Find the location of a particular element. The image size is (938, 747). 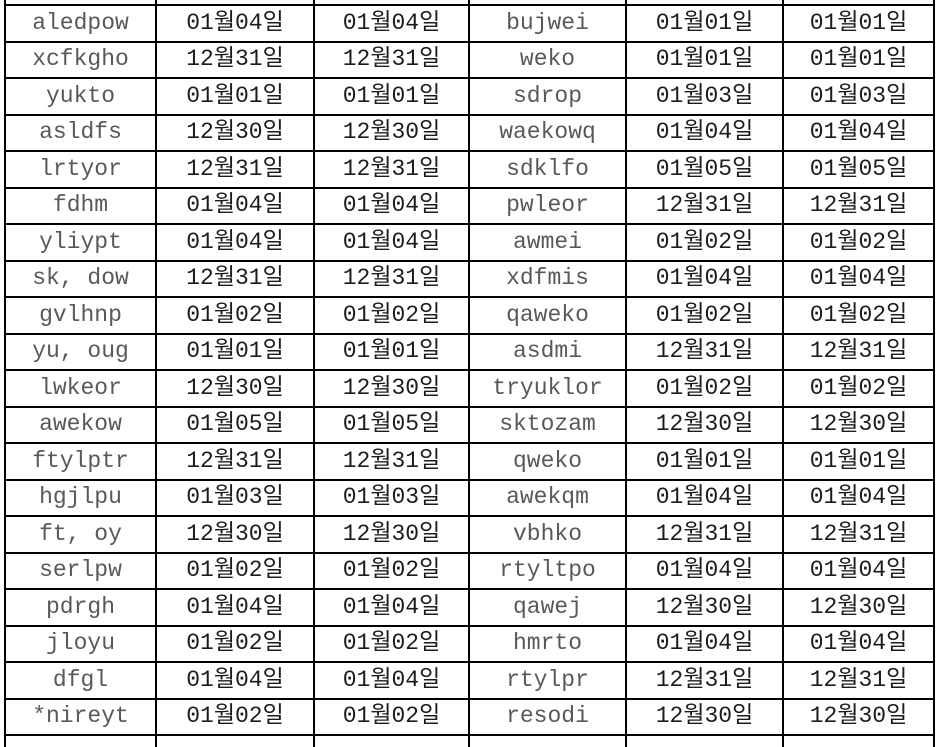

table-row: ft, oy 12월30일 12월30일 vbhko 12월31일 12월31일 is located at coordinates (469, 534).